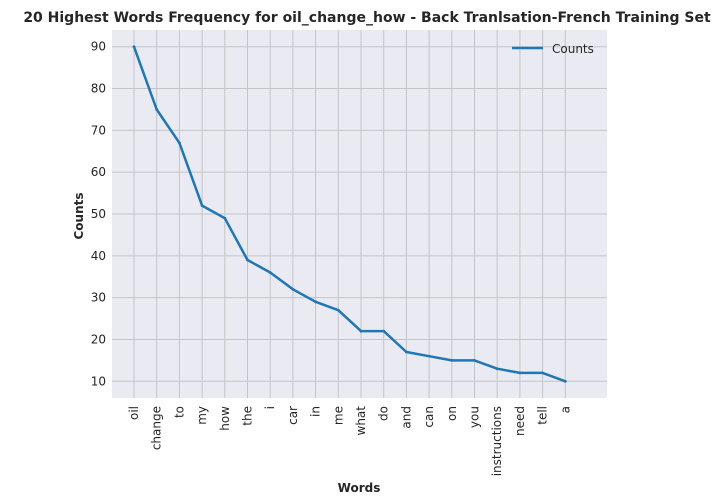 Image resolution: width=719 pixels, height=504 pixels. Describe the element at coordinates (359, 488) in the screenshot. I see `x-axis-title: Words` at that location.